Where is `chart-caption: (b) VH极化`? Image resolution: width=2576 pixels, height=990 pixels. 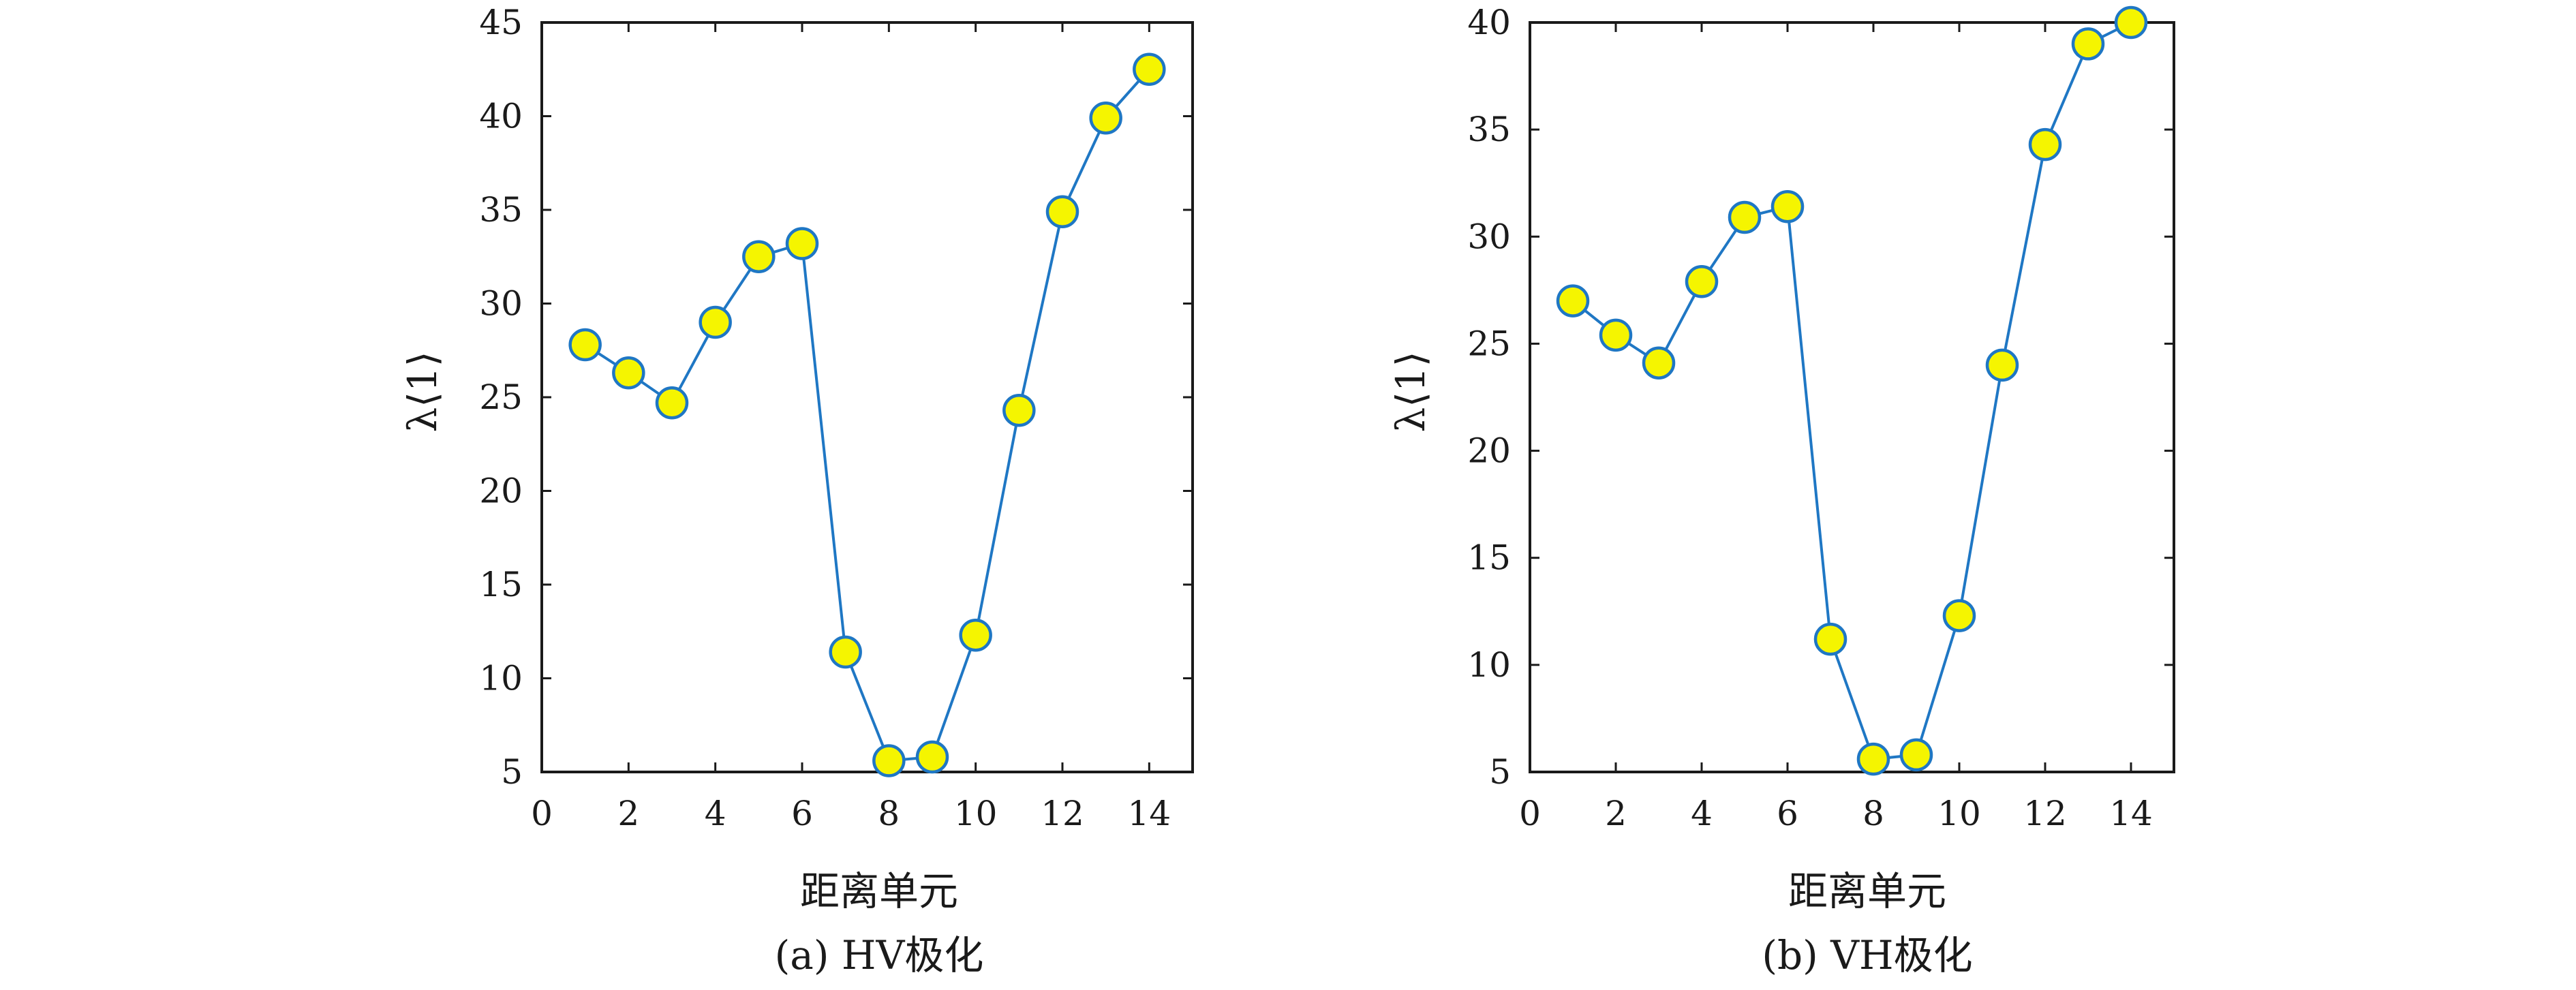
chart-caption: (b) VH极化 is located at coordinates (1867, 955).